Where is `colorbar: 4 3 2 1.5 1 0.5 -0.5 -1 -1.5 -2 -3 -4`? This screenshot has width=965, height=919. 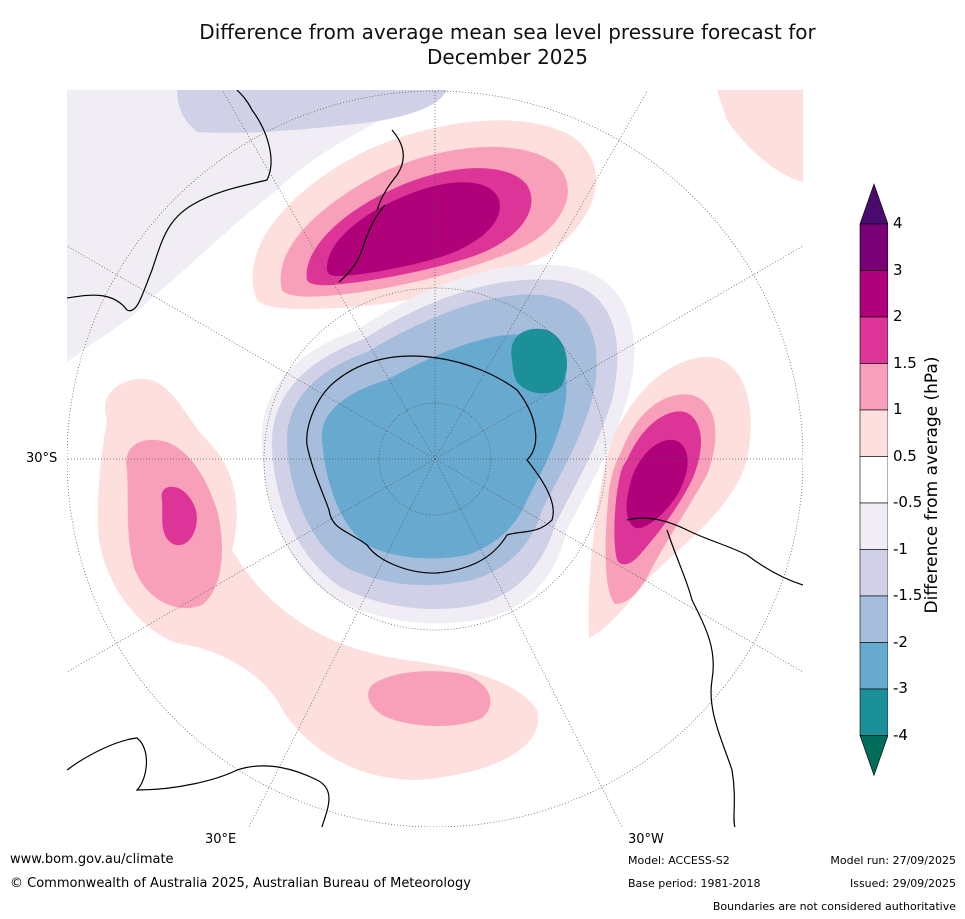
colorbar: 4 3 2 1.5 1 0.5 -0.5 -1 -1.5 -2 -3 -4 is located at coordinates (903, 485).